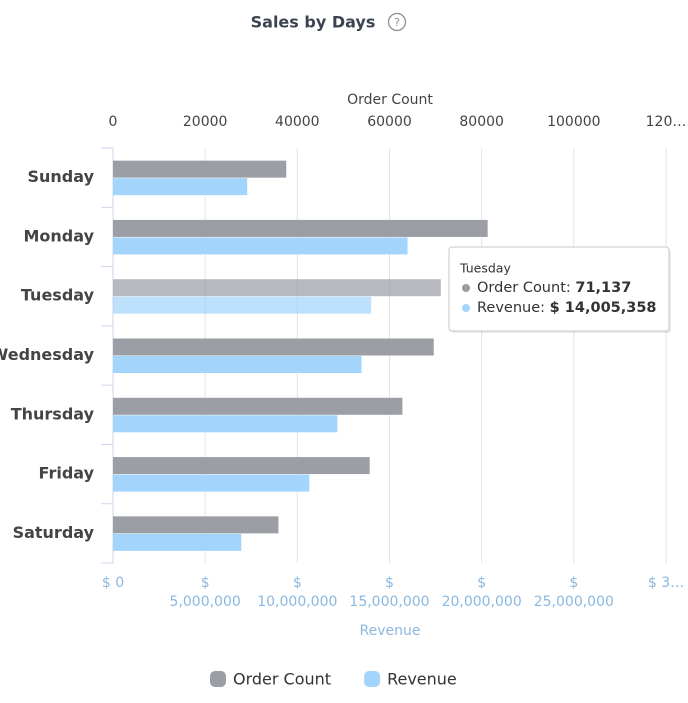 This screenshot has height=703, width=688. What do you see at coordinates (59, 235) in the screenshot?
I see `y-tick-label: Monday` at bounding box center [59, 235].